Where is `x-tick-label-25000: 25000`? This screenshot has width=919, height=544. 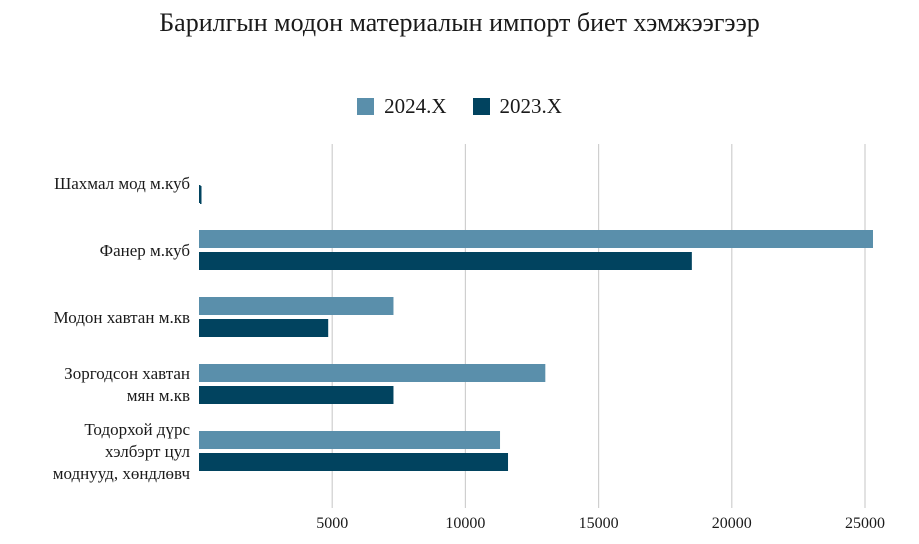 x-tick-label-25000: 25000 is located at coordinates (865, 523).